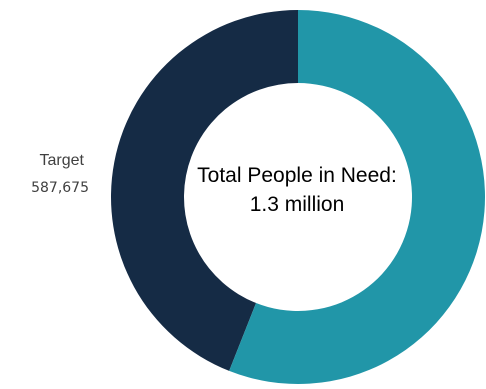 This screenshot has width=486, height=389. I want to click on donut-center-text: Total People in Need: 1.3 million, so click(297, 190).